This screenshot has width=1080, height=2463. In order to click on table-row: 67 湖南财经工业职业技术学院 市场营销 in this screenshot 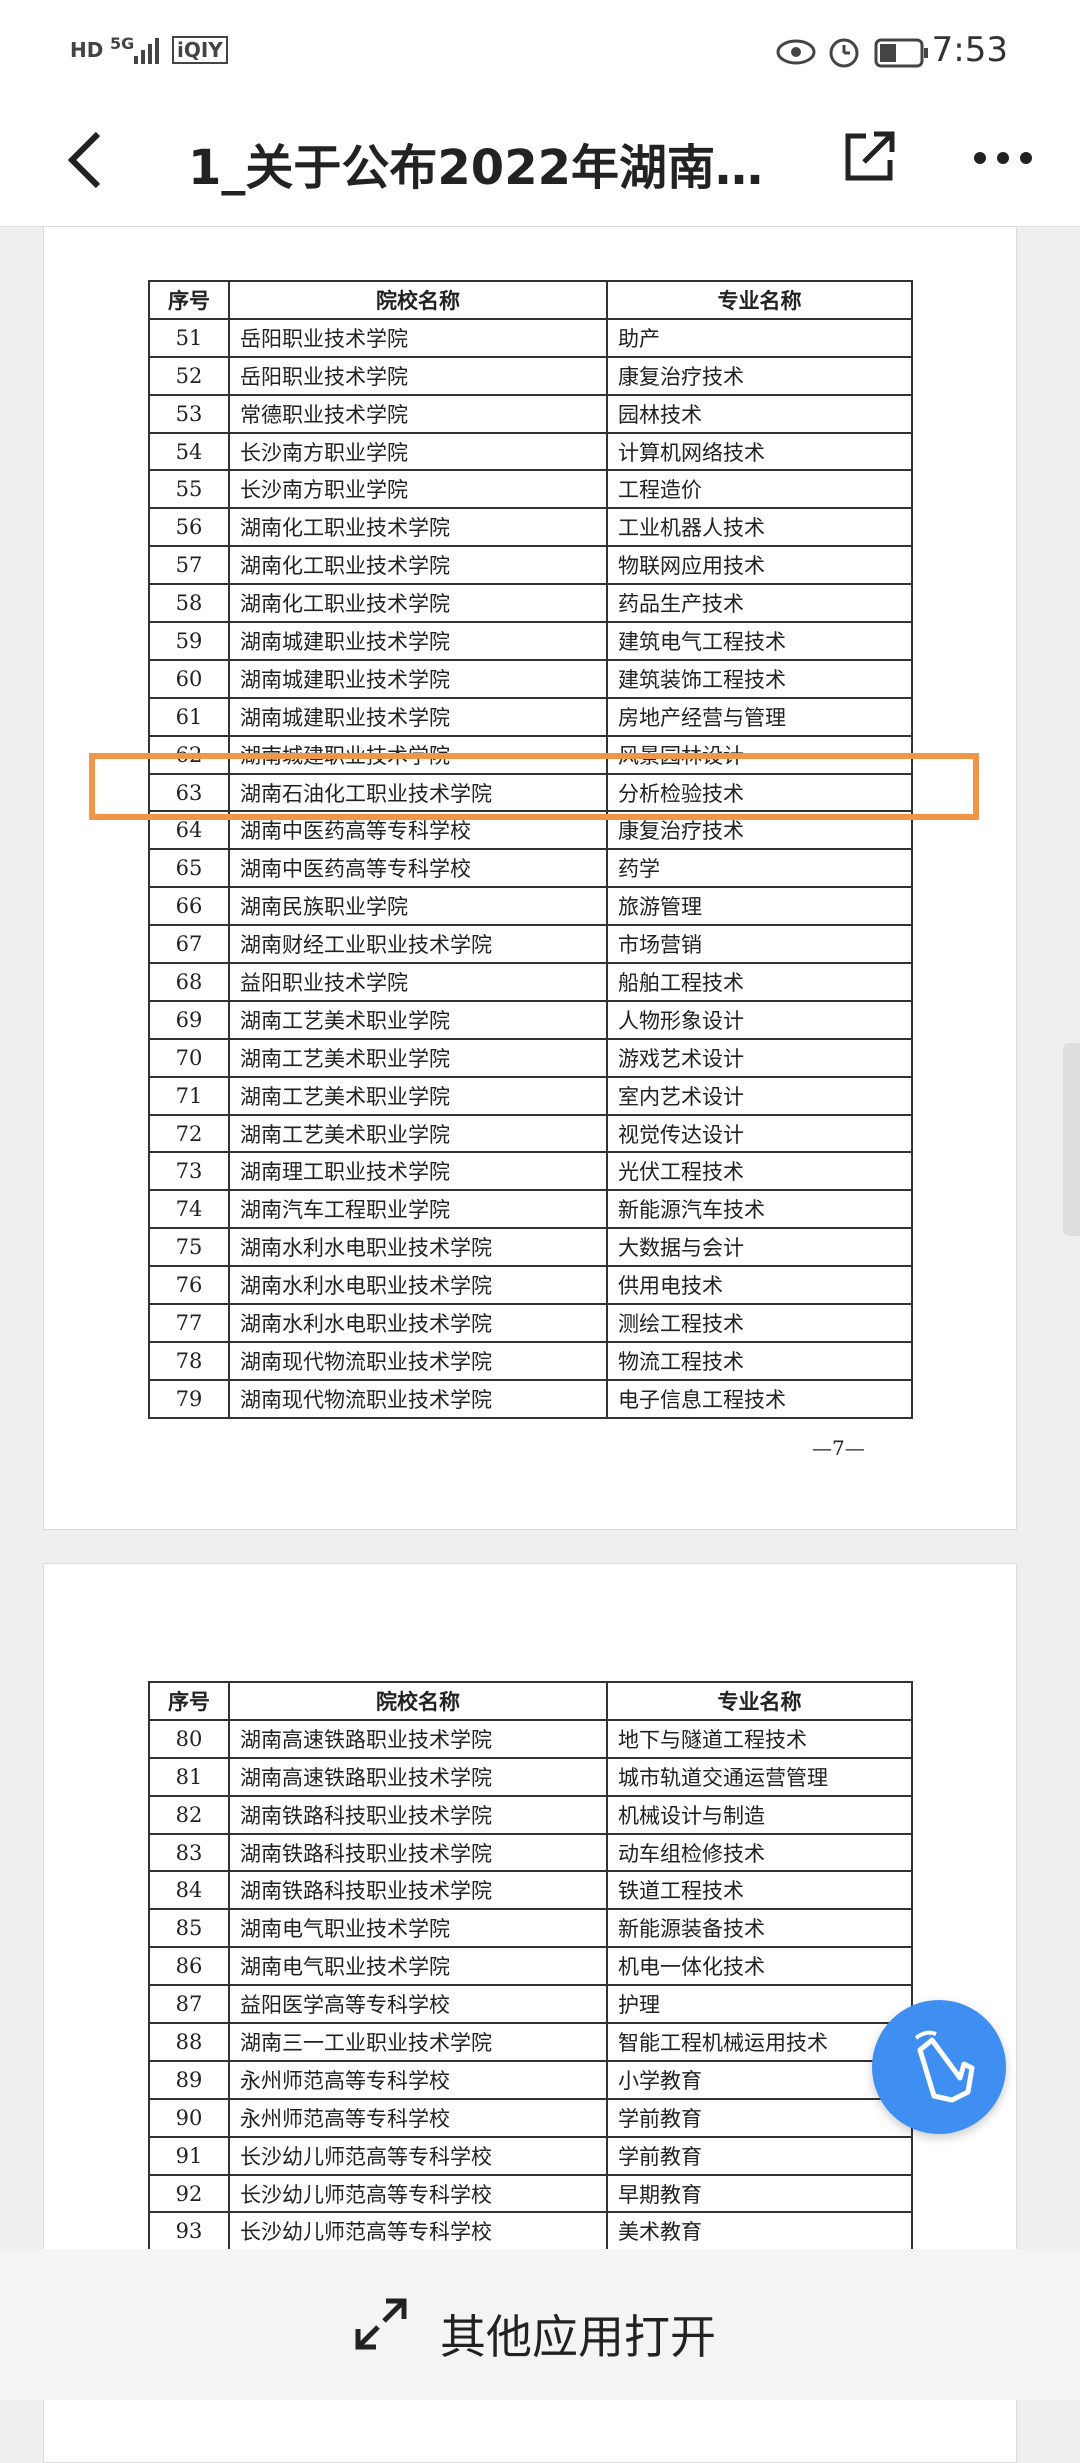, I will do `click(529, 943)`.